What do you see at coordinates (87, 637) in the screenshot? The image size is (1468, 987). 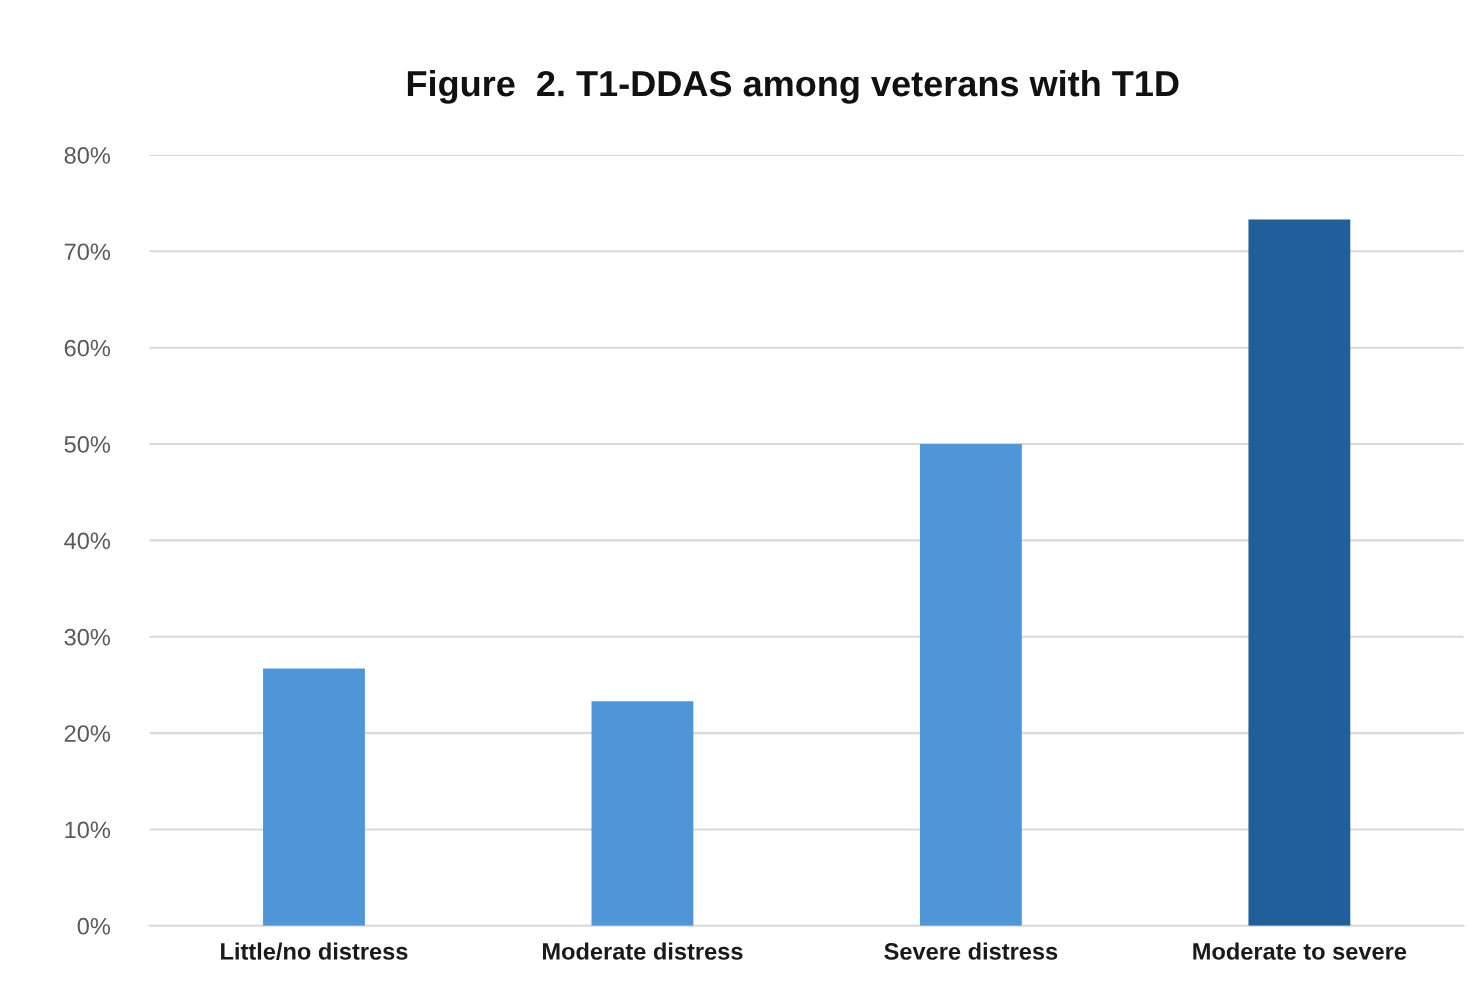 I see `y-tick-label: 30%` at bounding box center [87, 637].